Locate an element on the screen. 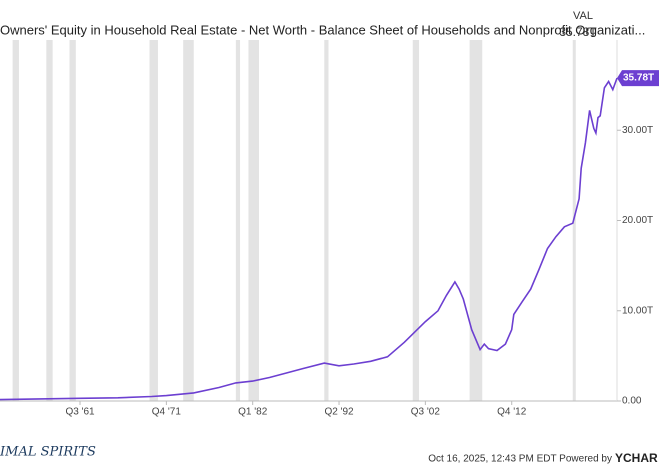 Image resolution: width=660 pixels, height=470 pixels. y-tick-label: 30.00T is located at coordinates (637, 130).